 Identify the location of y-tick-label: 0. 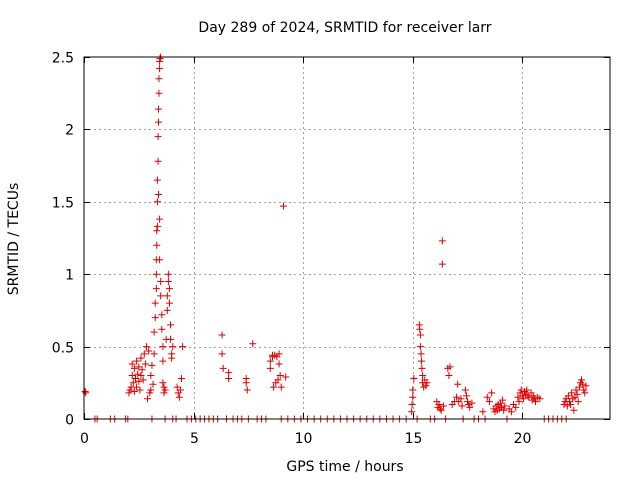
(69, 421).